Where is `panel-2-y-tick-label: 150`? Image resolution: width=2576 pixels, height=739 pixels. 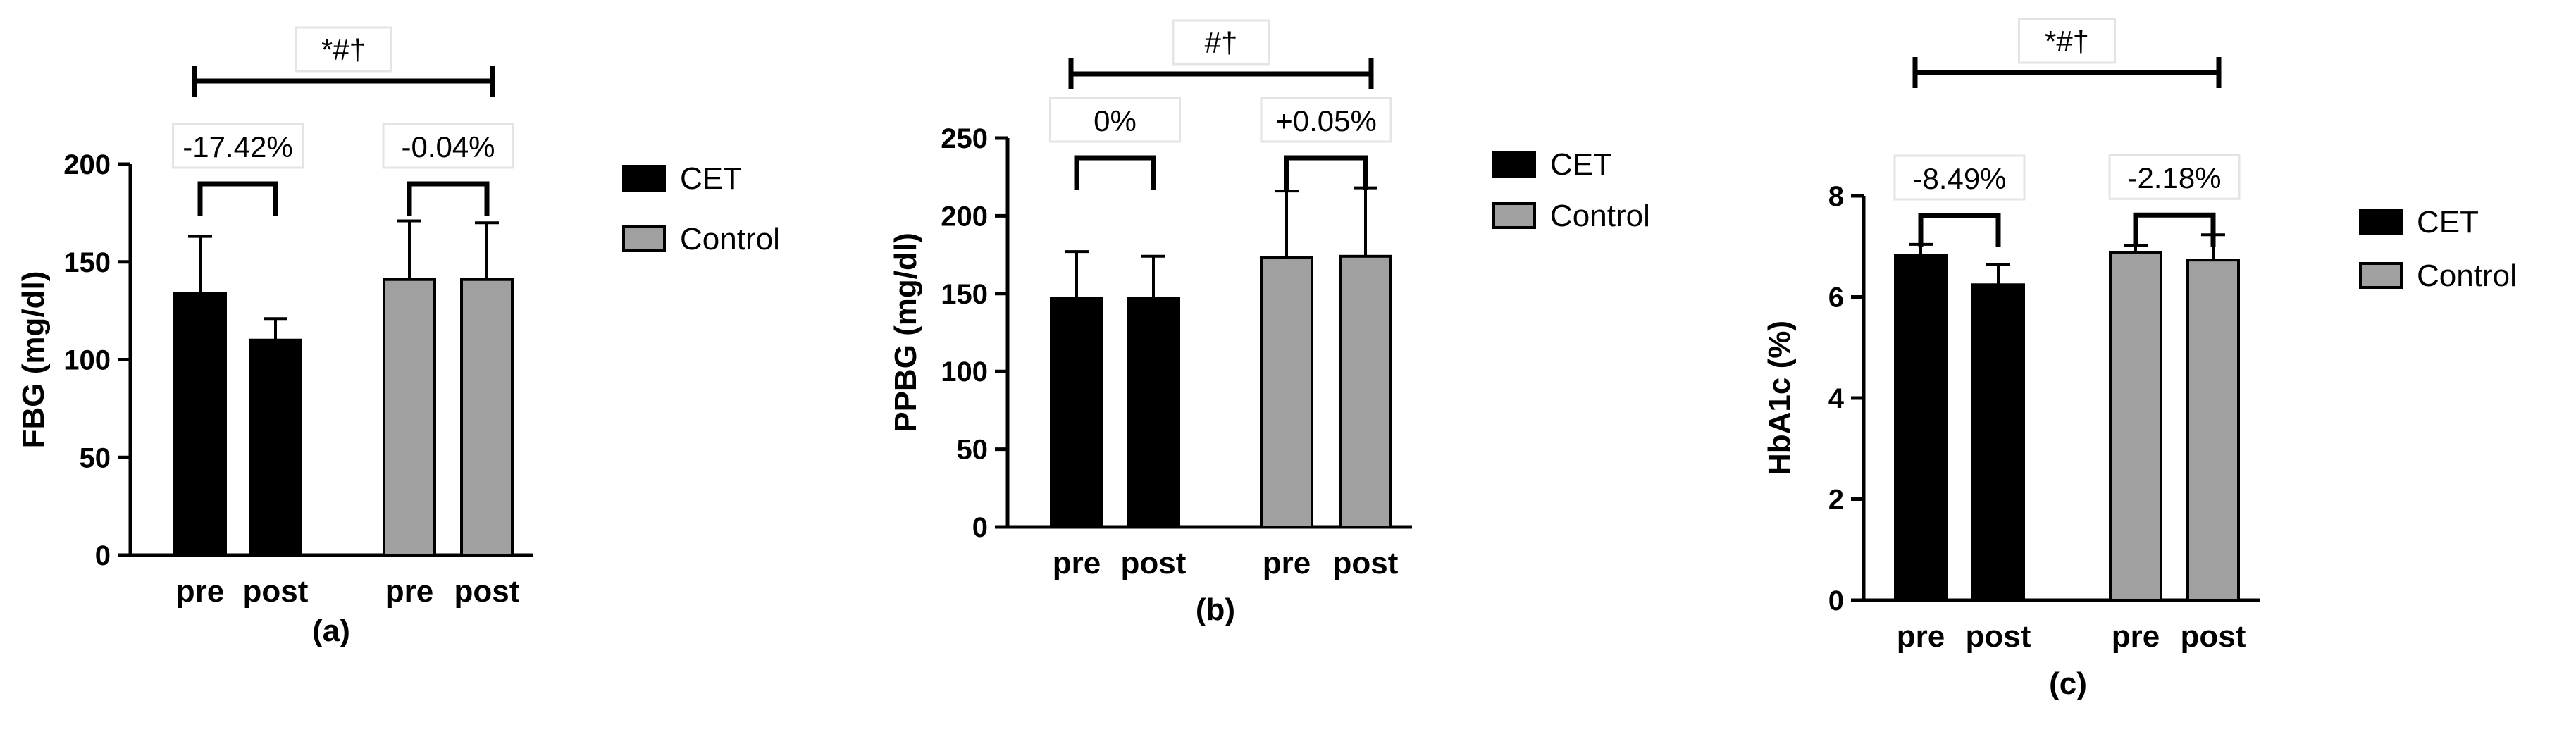
panel-2-y-tick-label: 150 is located at coordinates (964, 294).